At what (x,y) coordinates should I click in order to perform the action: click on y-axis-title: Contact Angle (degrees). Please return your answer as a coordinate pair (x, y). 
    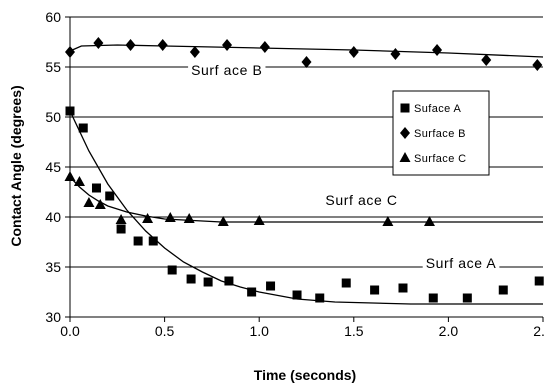
    Looking at the image, I should click on (16, 165).